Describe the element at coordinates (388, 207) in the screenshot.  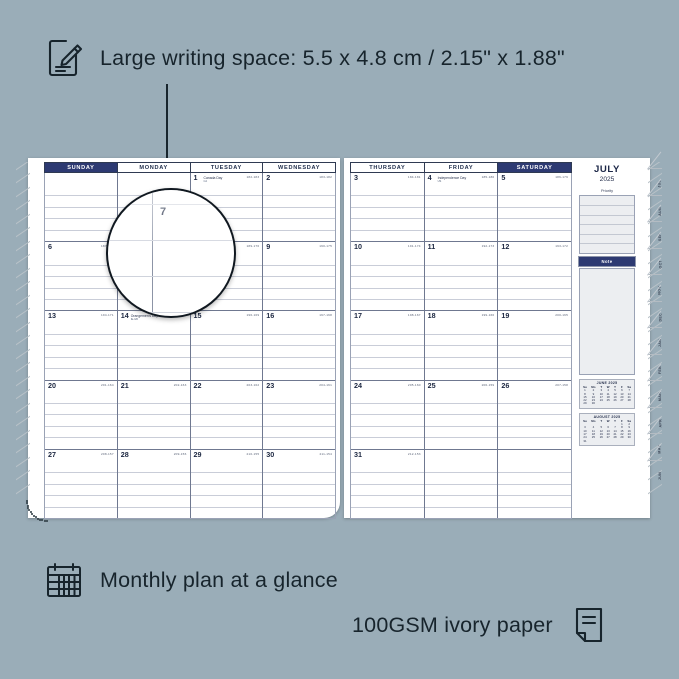
I see `day-cell: 3 184-181` at that location.